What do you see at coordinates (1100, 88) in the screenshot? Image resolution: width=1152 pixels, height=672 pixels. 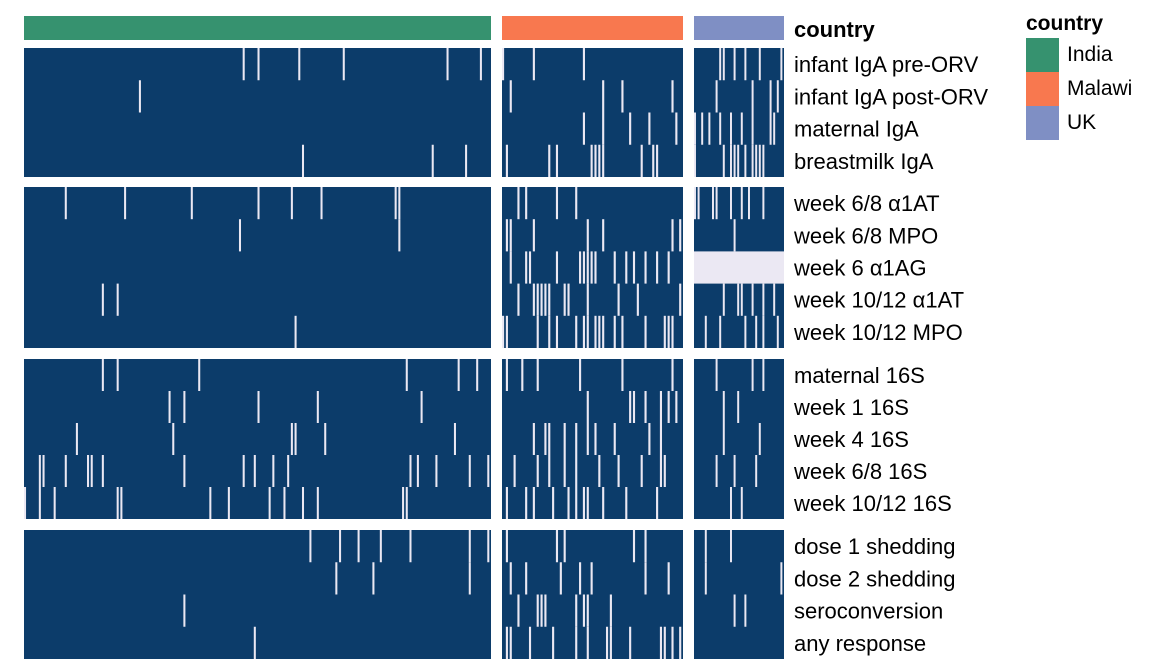 I see `legend-label-malawi: Malawi` at bounding box center [1100, 88].